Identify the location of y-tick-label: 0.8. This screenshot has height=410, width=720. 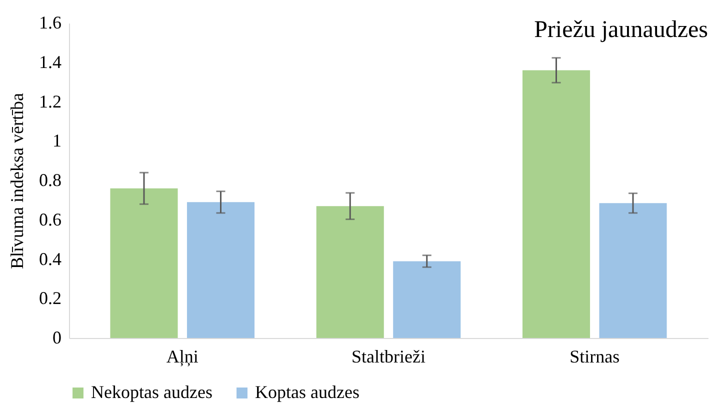
(50, 180).